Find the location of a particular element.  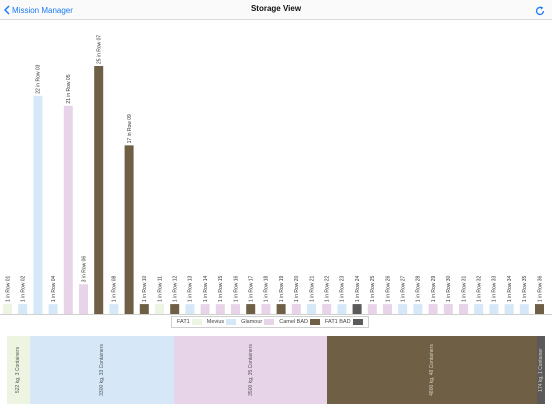

bar-label: 1 in Row 33 is located at coordinates (495, 288).